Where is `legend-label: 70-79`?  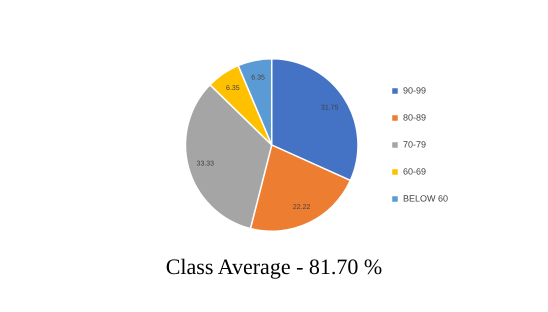
legend-label: 70-79 is located at coordinates (414, 144).